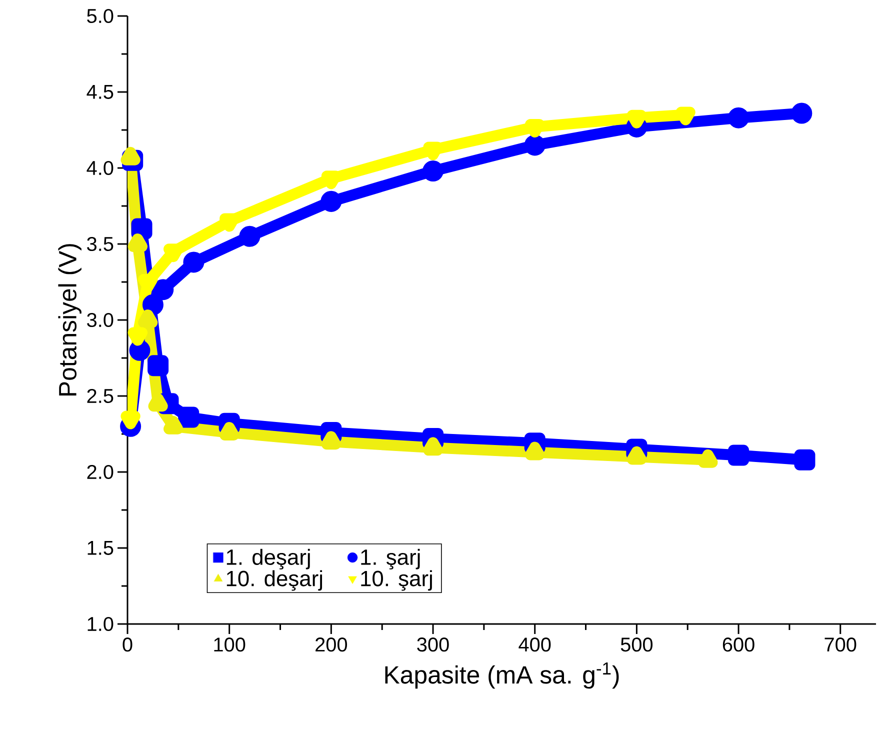 This screenshot has height=731, width=877. What do you see at coordinates (101, 624) in the screenshot?
I see `y-tick-label: 1.0` at bounding box center [101, 624].